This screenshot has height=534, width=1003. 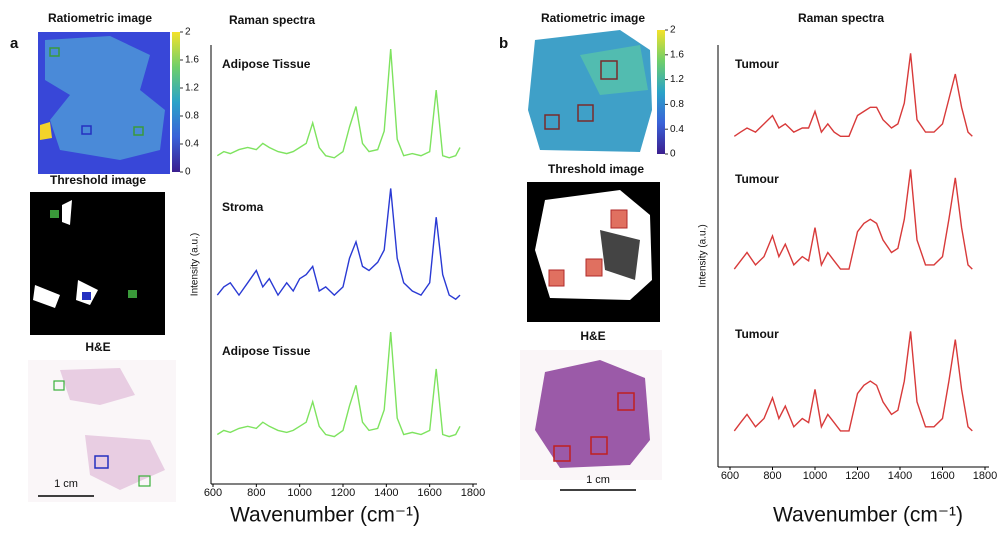 What do you see at coordinates (46, 131) in the screenshot?
I see `hotspot` at bounding box center [46, 131].